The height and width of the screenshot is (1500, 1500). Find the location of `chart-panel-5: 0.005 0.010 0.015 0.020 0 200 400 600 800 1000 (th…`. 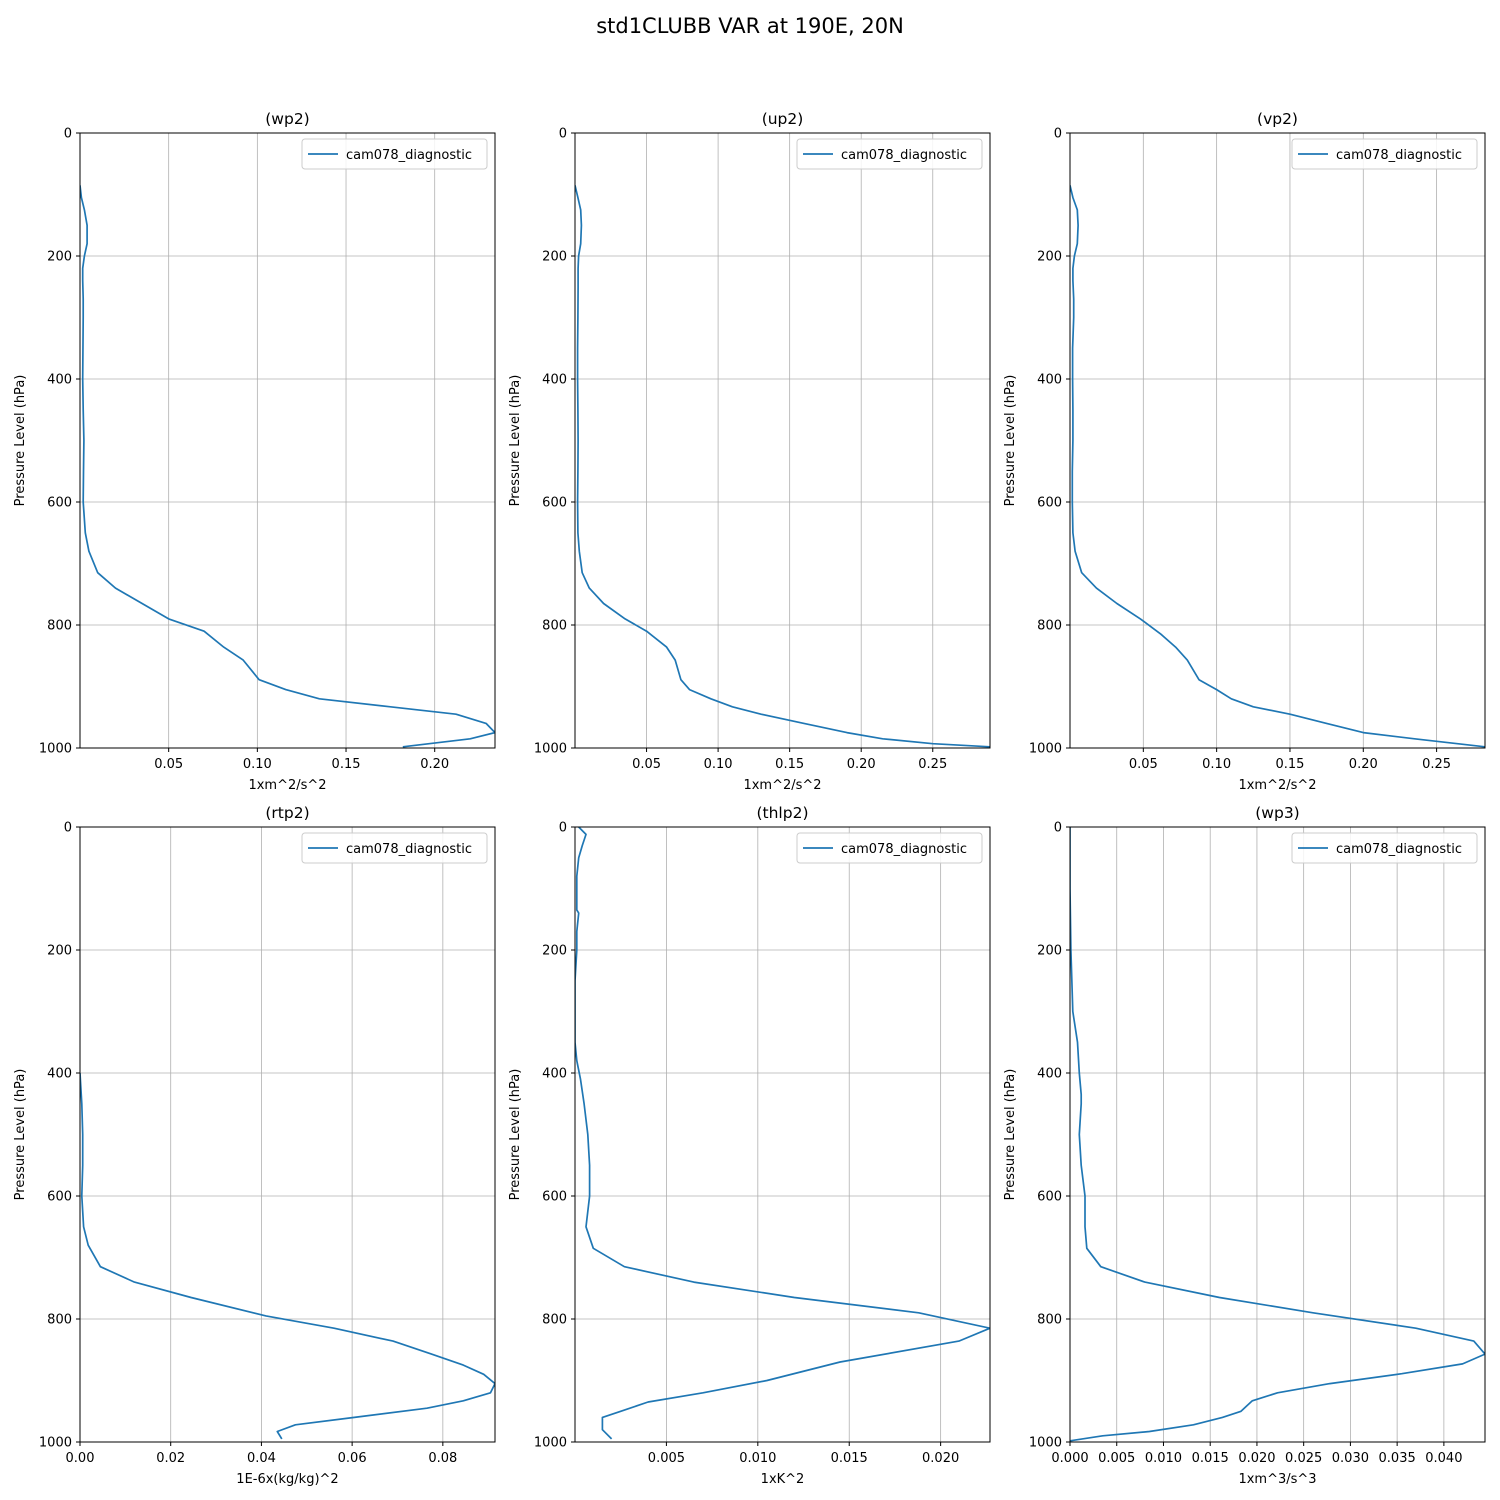

chart-panel-5: 0.005 0.010 0.015 0.020 0 200 400 600 800 1000 (th… is located at coordinates (749, 1145).